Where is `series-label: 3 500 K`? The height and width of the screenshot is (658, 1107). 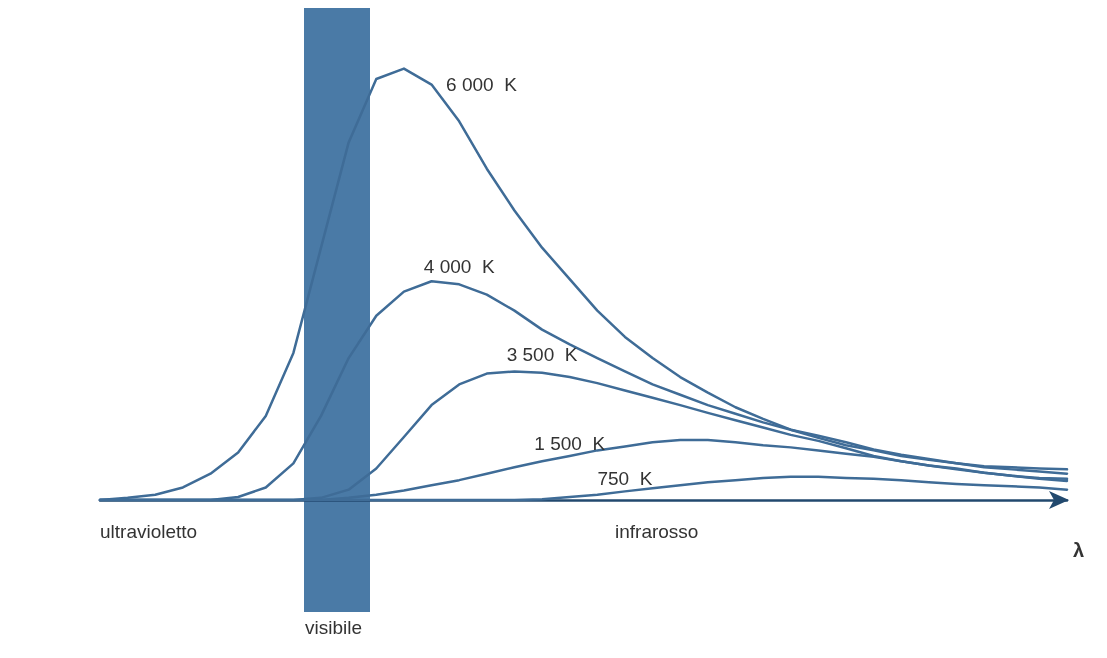 series-label: 3 500 K is located at coordinates (542, 355).